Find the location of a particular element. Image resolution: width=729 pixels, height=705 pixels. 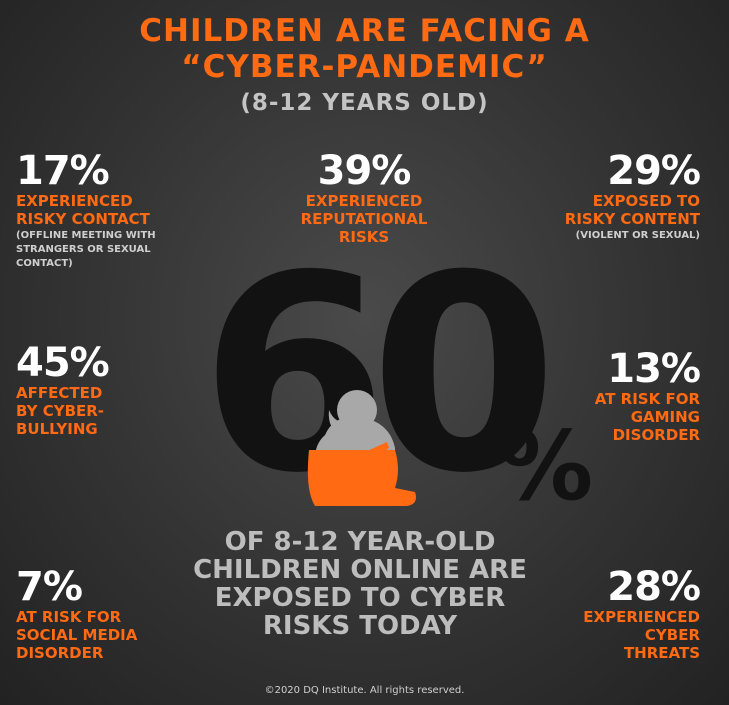

stat-label: REPUTATIONAL is located at coordinates (364, 219).